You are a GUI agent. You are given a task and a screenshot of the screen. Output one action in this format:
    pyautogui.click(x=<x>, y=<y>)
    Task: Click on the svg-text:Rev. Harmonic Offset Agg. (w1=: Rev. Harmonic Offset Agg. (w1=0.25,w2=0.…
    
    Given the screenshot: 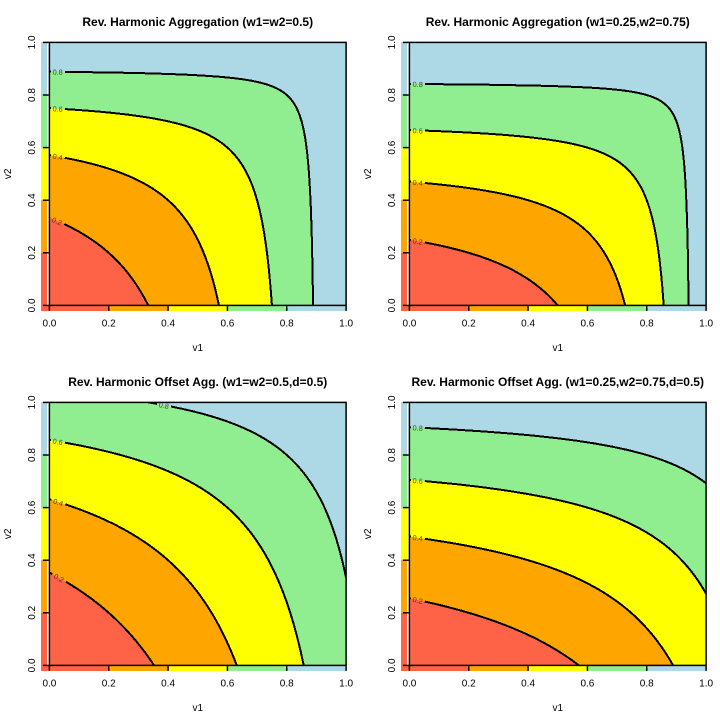 What is the action you would take?
    pyautogui.click(x=558, y=382)
    